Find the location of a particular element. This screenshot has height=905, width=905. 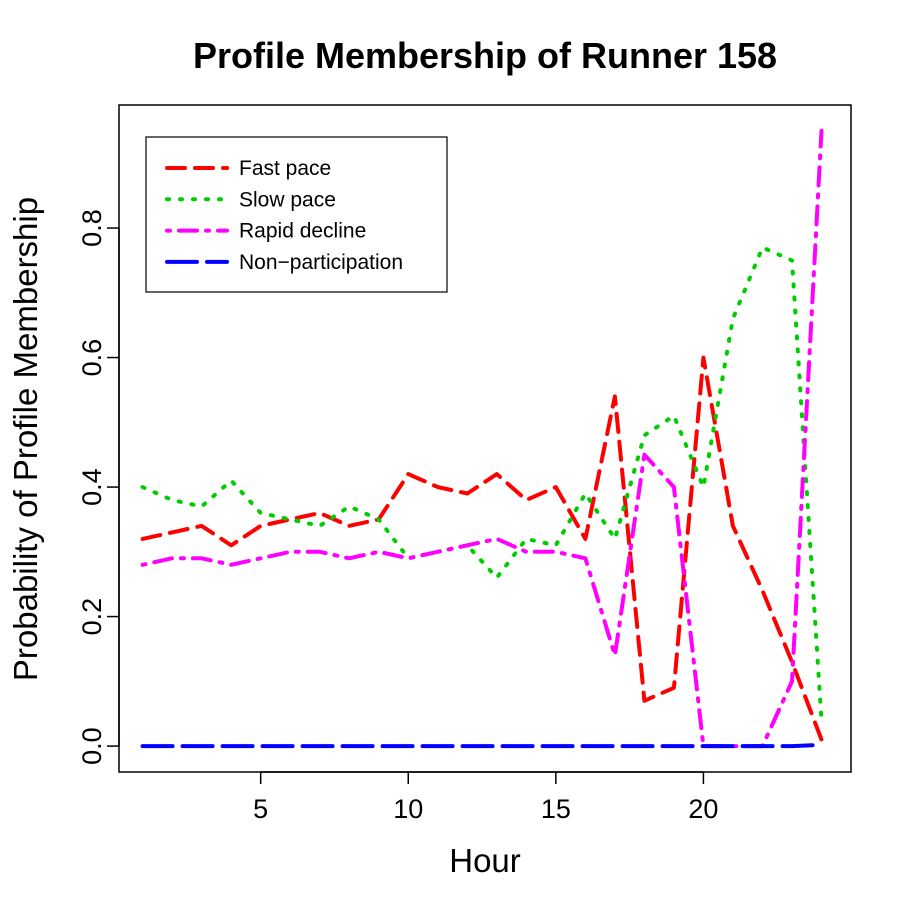

legend-label-1: Slow pace is located at coordinates (287, 199).